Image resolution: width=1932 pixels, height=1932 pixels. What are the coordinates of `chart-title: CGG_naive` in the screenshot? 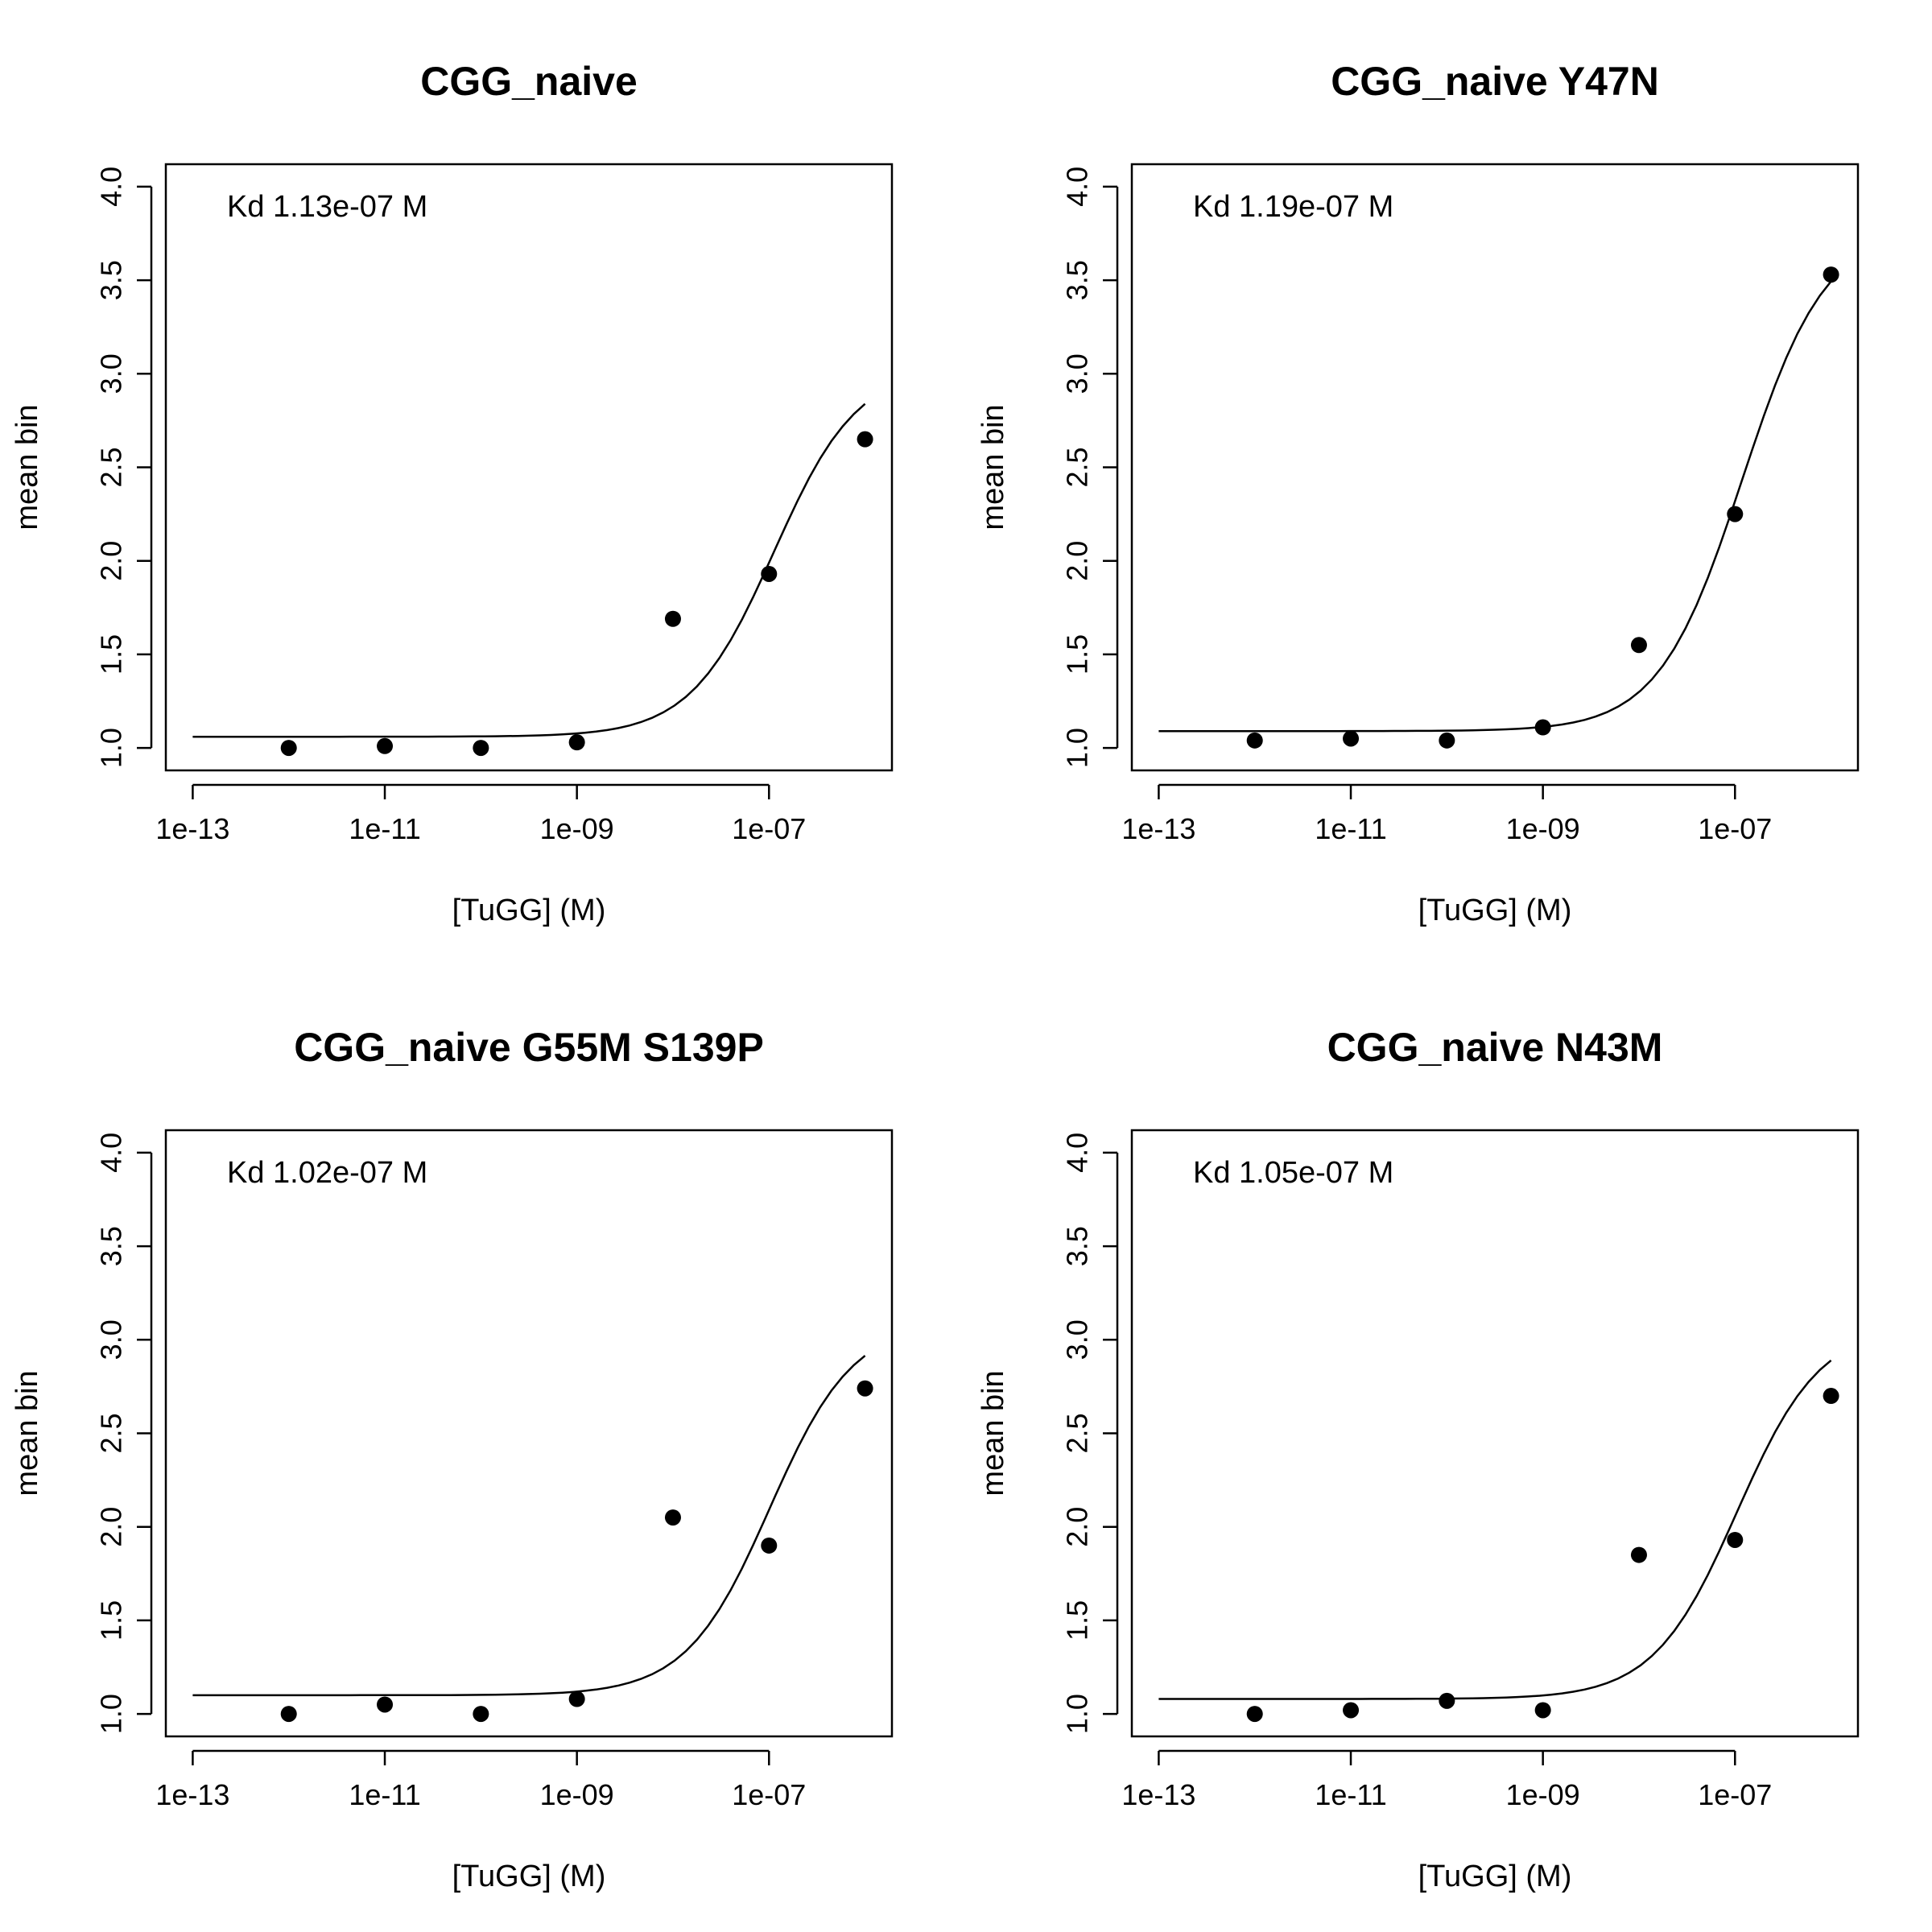 It's located at (529, 81).